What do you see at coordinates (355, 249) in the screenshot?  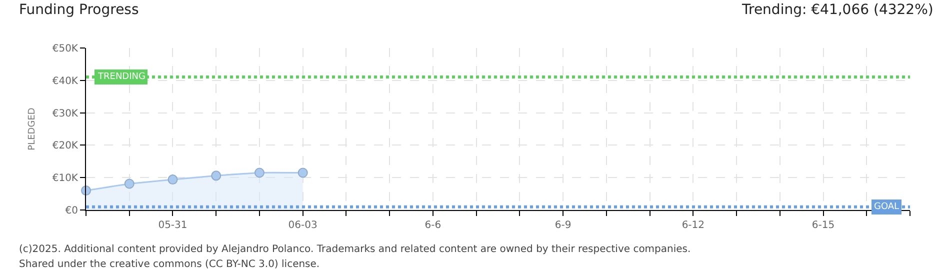 I see `text: (c)2025. Additional content provided by Alejandro Polanco. Trademarks and related content are owned by their respective companies.` at bounding box center [355, 249].